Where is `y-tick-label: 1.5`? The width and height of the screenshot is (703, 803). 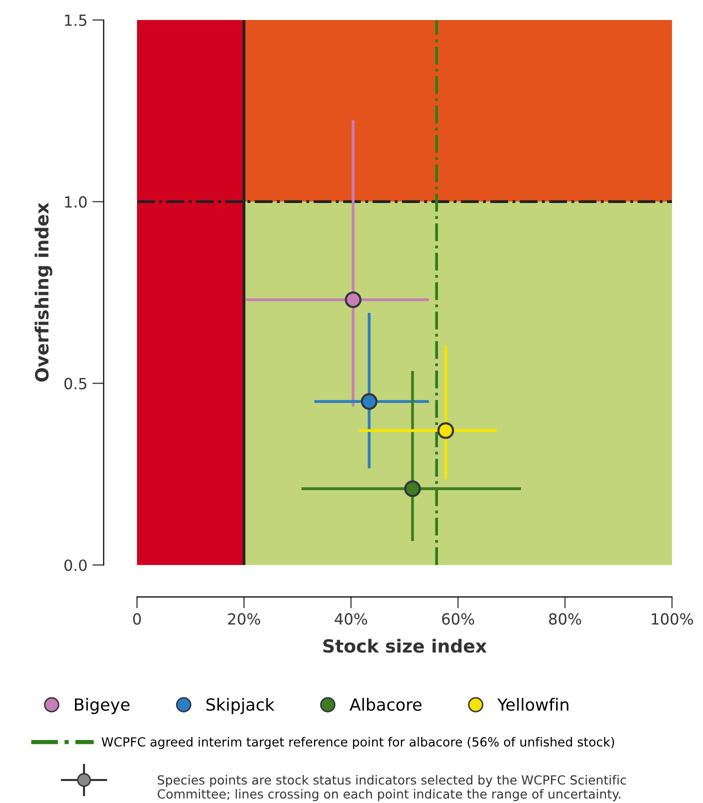 y-tick-label: 1.5 is located at coordinates (75, 20).